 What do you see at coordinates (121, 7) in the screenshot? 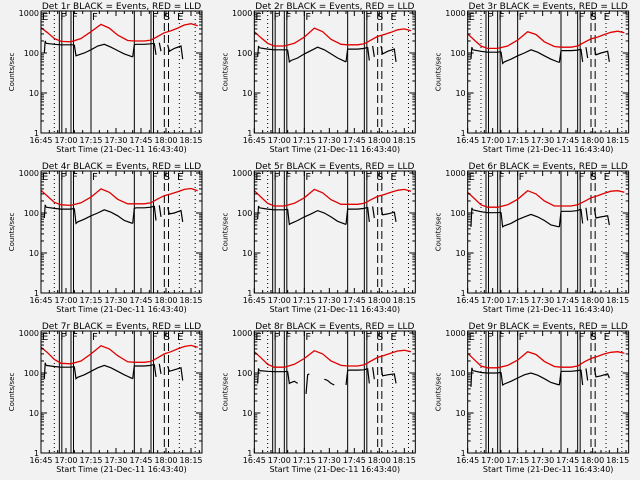
I see `panel-title: Det 1r BLACK = Events, RED = LLD` at bounding box center [121, 7].